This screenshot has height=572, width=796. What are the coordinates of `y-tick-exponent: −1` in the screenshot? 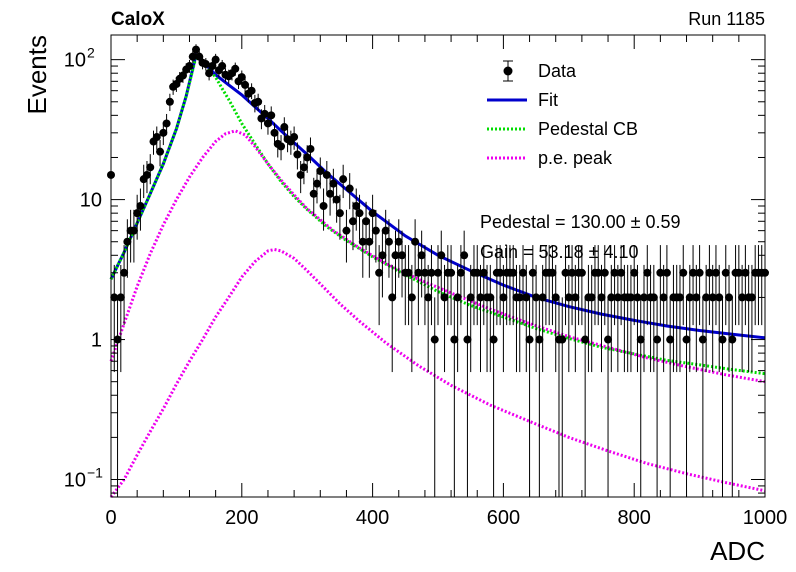 It's located at (95, 473).